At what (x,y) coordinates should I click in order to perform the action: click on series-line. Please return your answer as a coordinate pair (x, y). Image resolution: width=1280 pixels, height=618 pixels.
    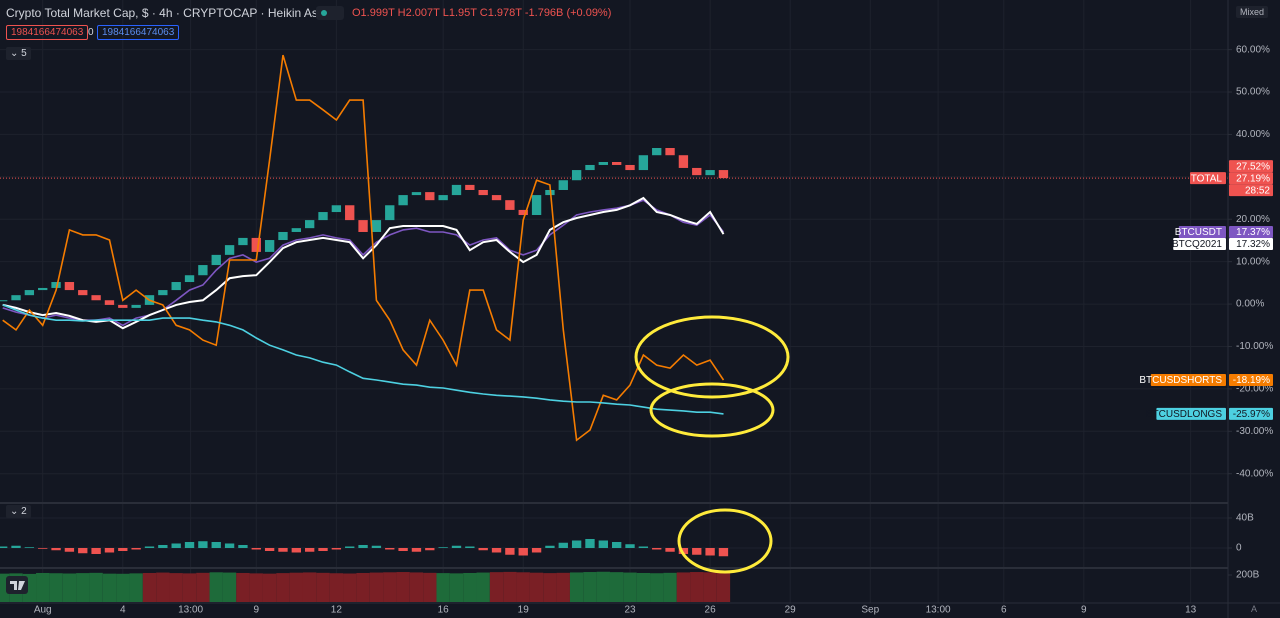
    Looking at the image, I should click on (363, 263).